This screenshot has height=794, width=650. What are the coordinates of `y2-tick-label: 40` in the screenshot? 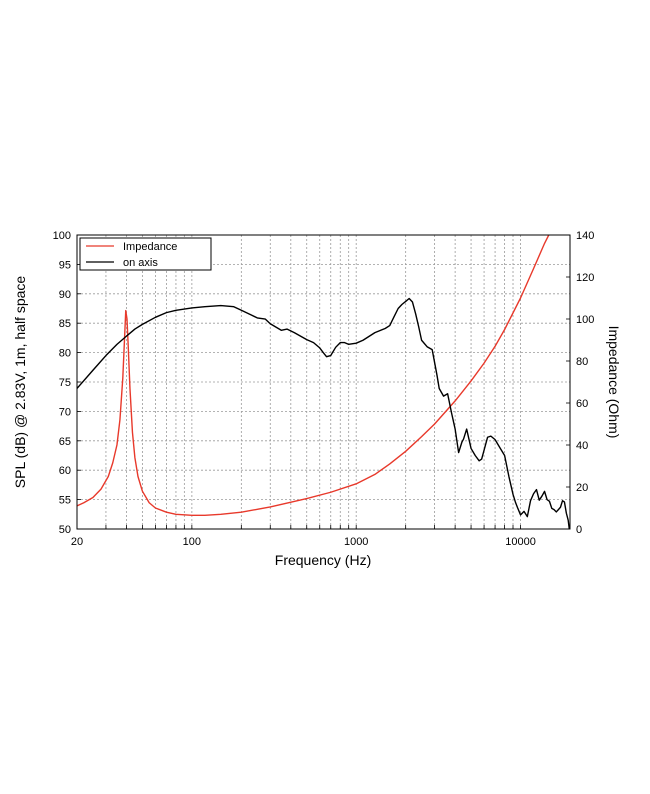 It's located at (582, 446).